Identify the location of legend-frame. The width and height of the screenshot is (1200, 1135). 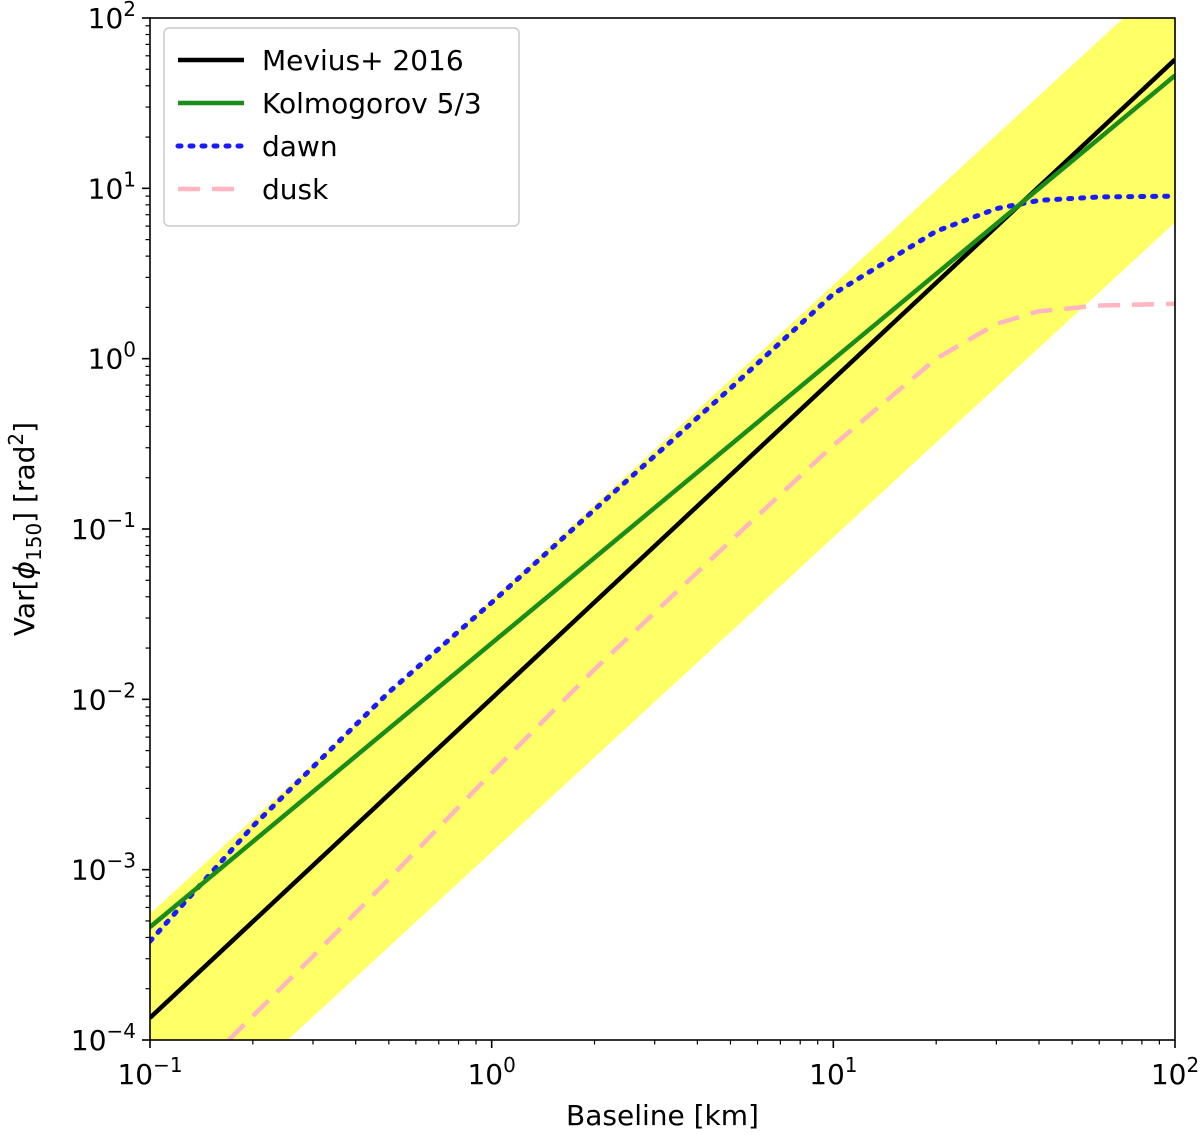
(341, 127).